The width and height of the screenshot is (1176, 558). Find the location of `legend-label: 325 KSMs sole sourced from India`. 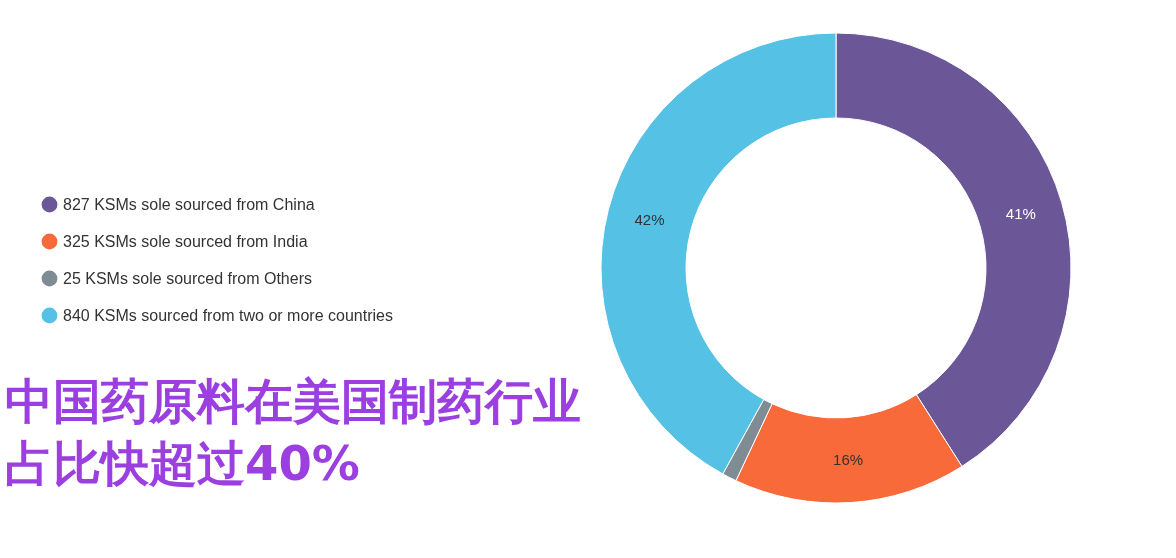

legend-label: 325 KSMs sole sourced from India is located at coordinates (185, 241).